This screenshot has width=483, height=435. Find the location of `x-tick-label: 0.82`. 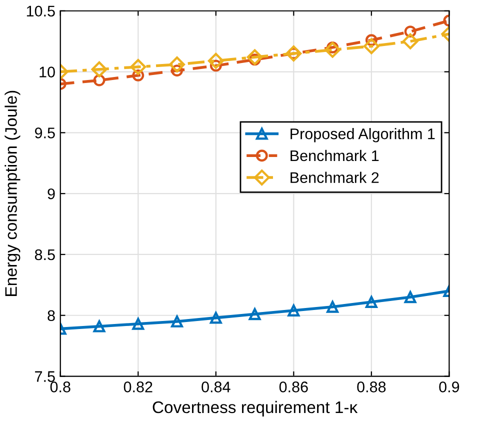

x-tick-label: 0.82 is located at coordinates (138, 387).